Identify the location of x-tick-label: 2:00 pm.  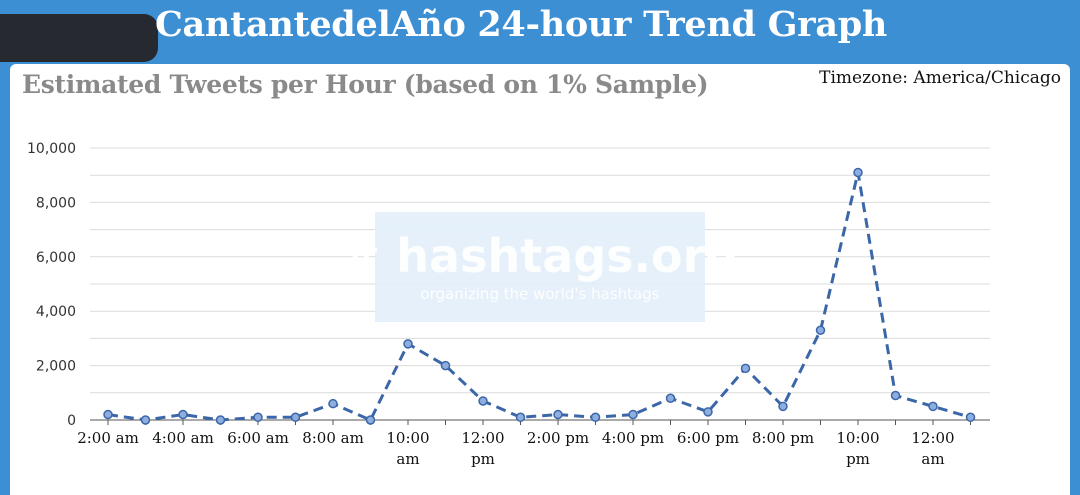
(558, 438).